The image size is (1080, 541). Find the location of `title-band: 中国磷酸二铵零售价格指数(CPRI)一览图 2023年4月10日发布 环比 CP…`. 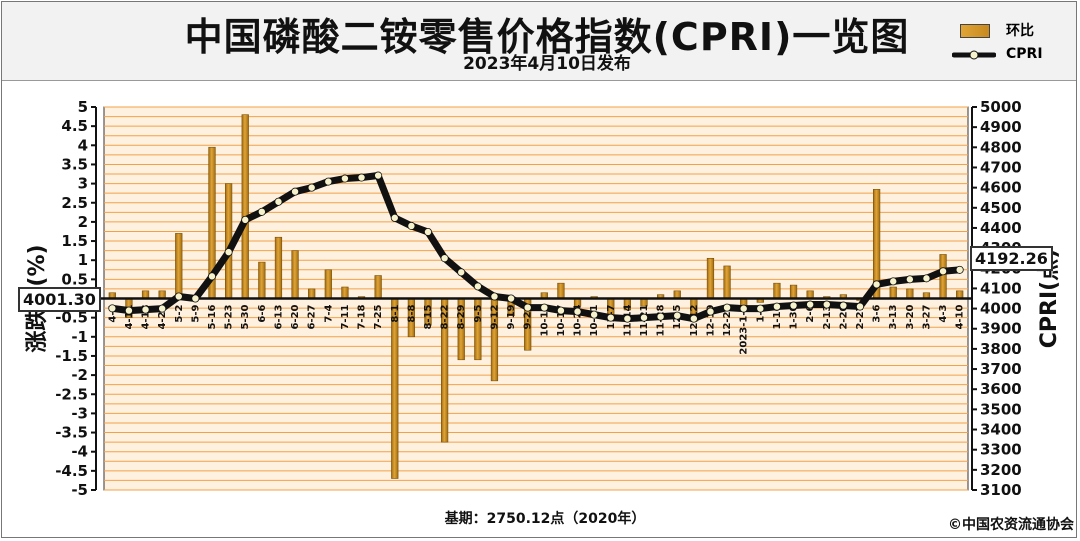

title-band: 中国磷酸二铵零售价格指数(CPRI)一览图 2023年4月10日发布 环比 CP… is located at coordinates (539, 41).